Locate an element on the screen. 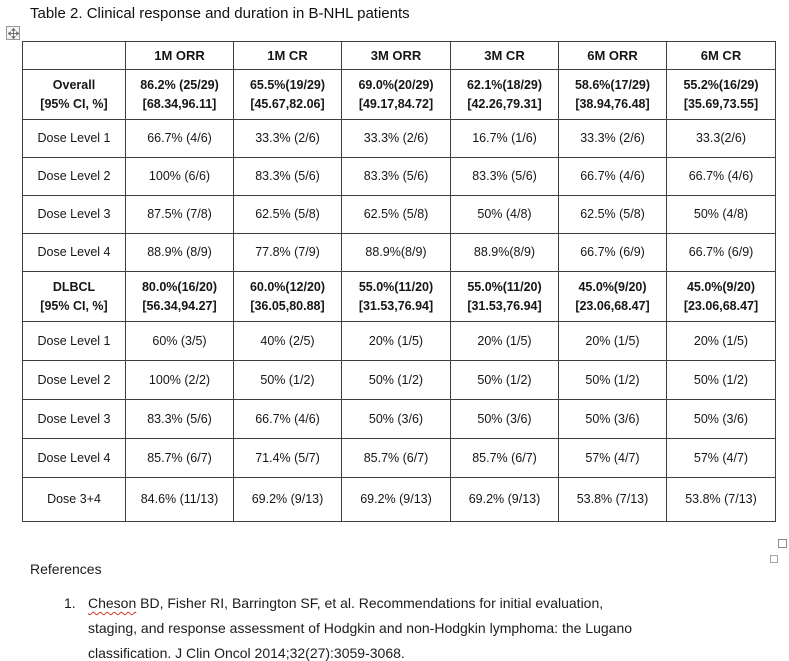 The image size is (789, 661). table-cell: 40% (2/5) is located at coordinates (287, 341).